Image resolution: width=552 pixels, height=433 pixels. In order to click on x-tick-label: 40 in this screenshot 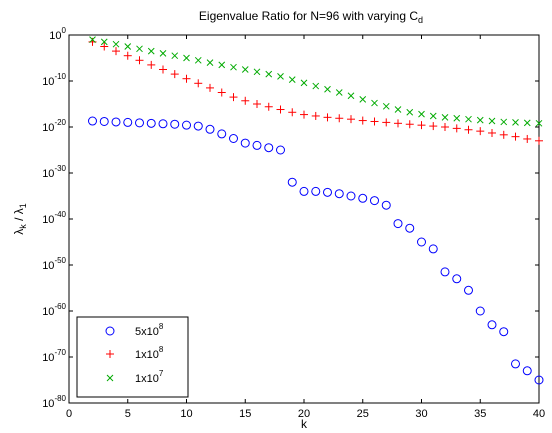, I will do `click(539, 414)`.